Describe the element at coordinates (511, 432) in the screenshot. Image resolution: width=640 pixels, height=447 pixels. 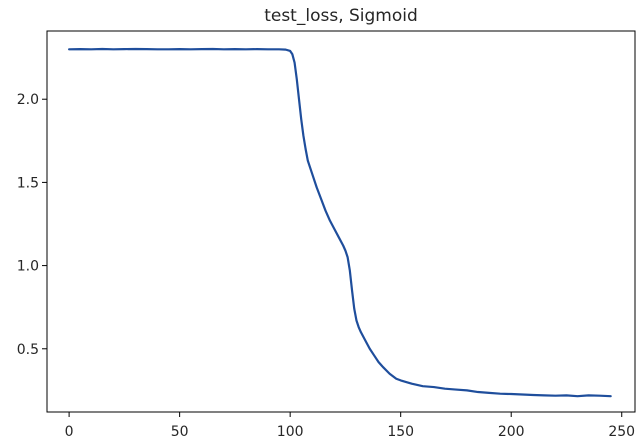
I see `x-tick-label: 200` at that location.